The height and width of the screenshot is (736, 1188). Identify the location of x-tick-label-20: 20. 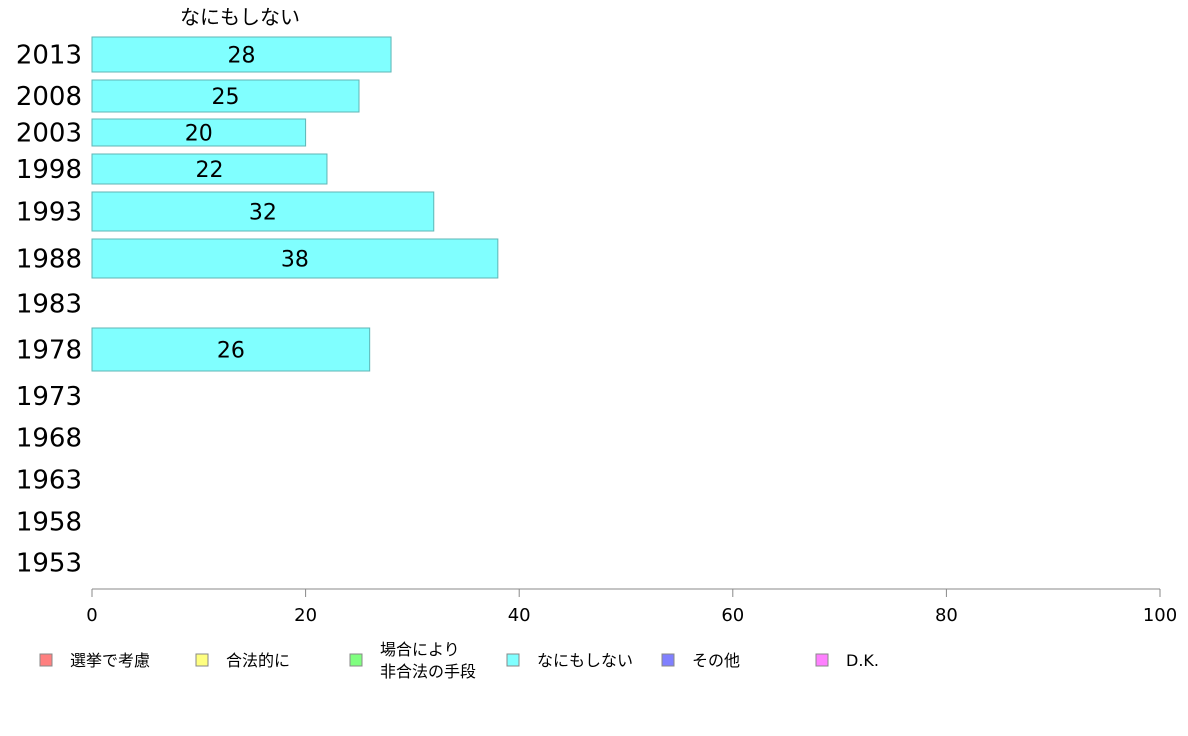
(305, 615).